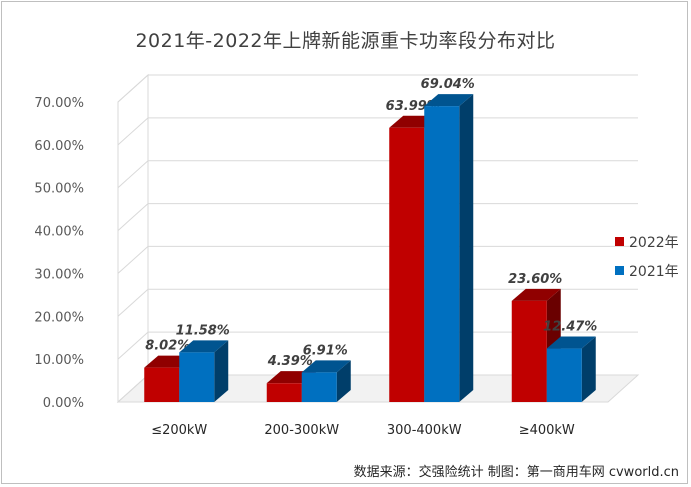 The height and width of the screenshot is (487, 691). What do you see at coordinates (59, 274) in the screenshot?
I see `y-tick-label: 30.00%` at bounding box center [59, 274].